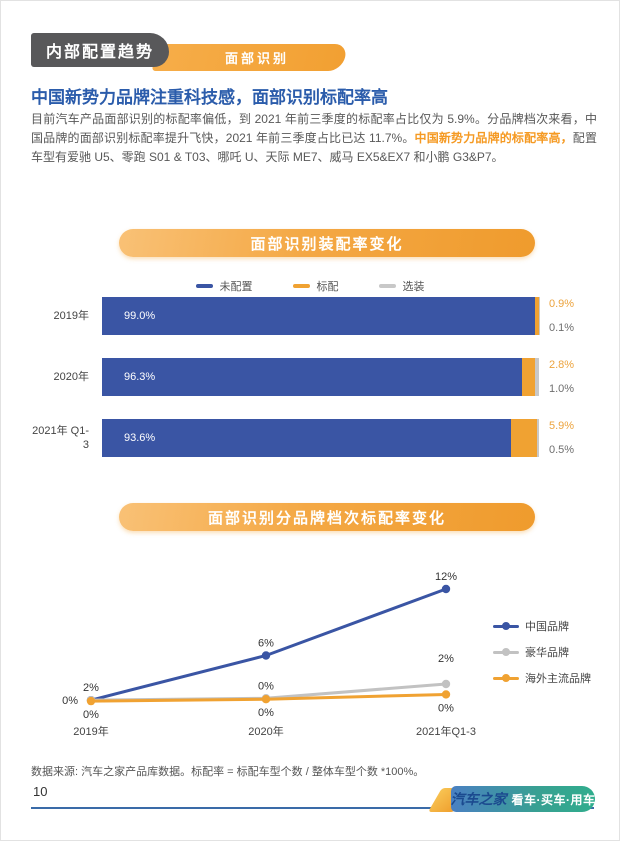 The height and width of the screenshot is (841, 620). What do you see at coordinates (307, 438) in the screenshot?
I see `bar-segment: 93.6%` at bounding box center [307, 438].